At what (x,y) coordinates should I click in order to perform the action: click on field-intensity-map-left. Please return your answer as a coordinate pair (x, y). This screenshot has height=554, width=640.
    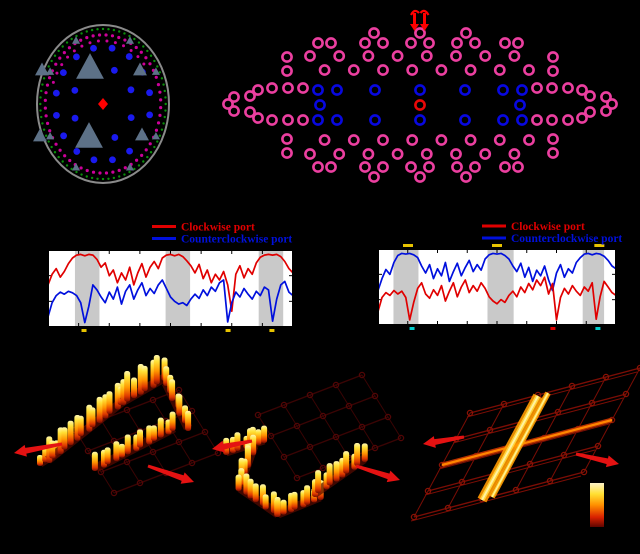
    Looking at the image, I should click on (117, 426).